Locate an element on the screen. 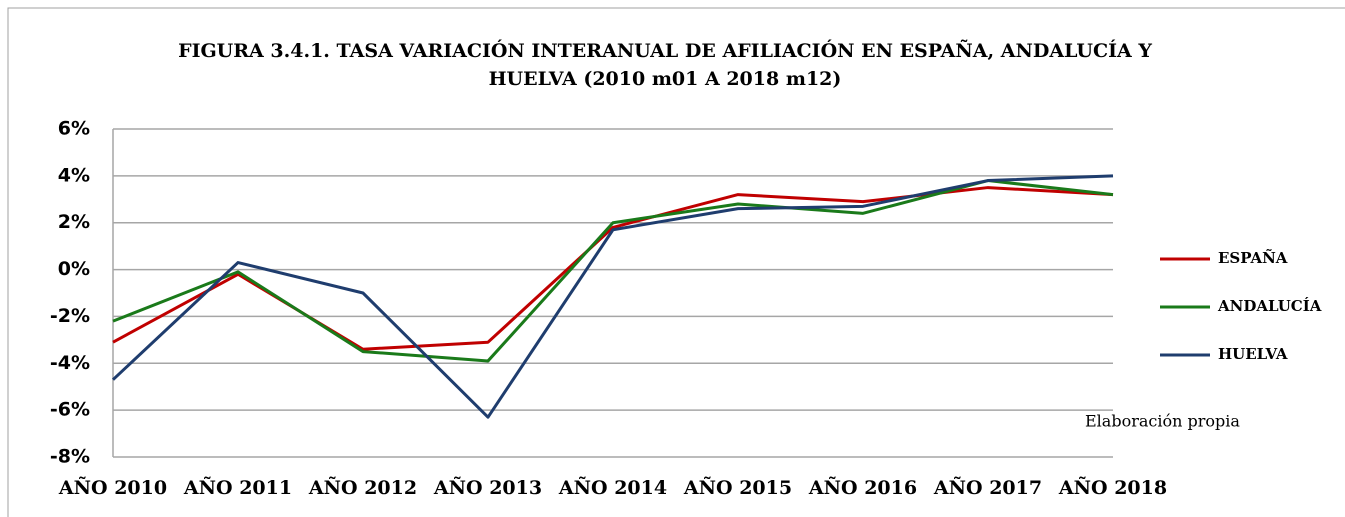  y-tick-label: -4% is located at coordinates (70, 363).